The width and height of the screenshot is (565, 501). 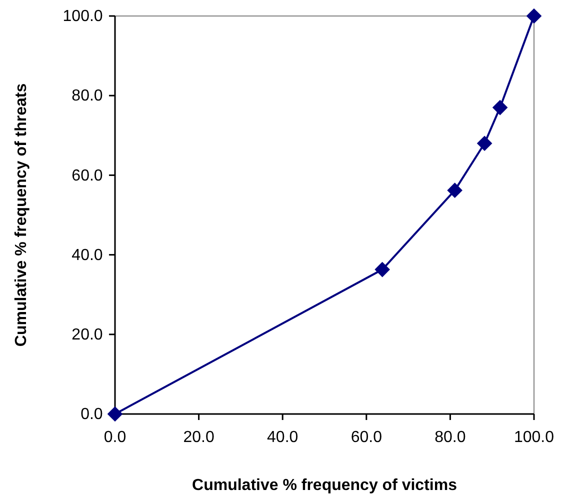 I want to click on x-axis-title: Cumulative % frequency of victims, so click(x=325, y=485).